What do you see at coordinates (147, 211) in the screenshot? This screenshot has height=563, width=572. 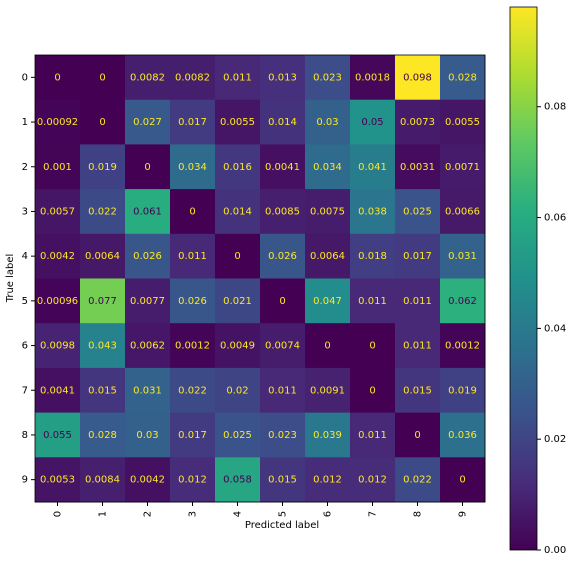 I see `cell-label: 0.061` at bounding box center [147, 211].